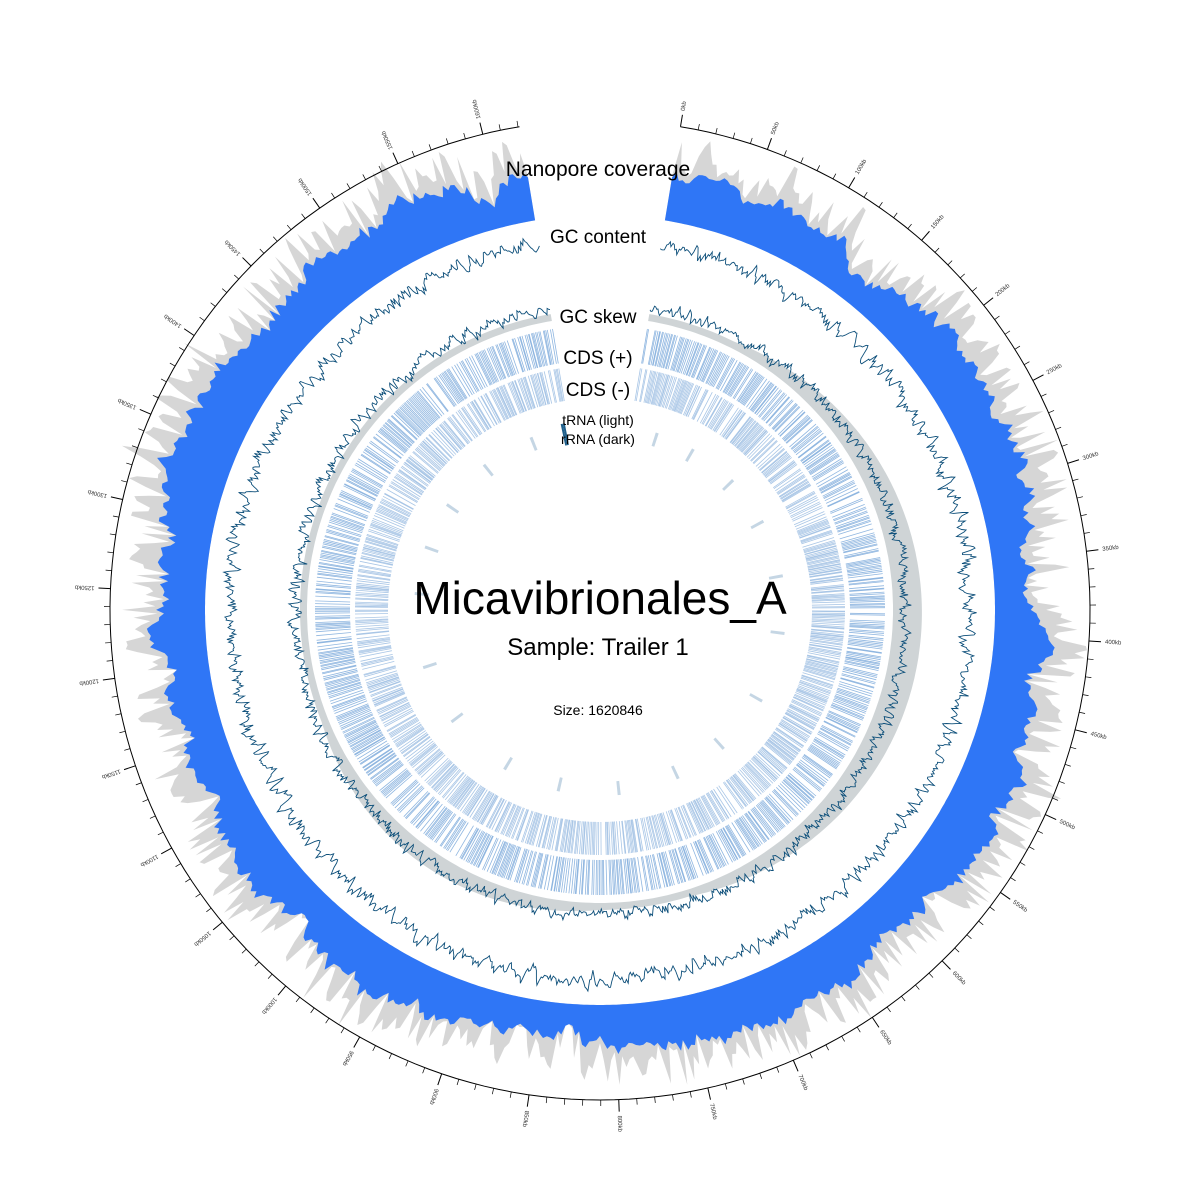 The image size is (1200, 1200). I want to click on axis-tick-label: 700kb, so click(802, 1083).